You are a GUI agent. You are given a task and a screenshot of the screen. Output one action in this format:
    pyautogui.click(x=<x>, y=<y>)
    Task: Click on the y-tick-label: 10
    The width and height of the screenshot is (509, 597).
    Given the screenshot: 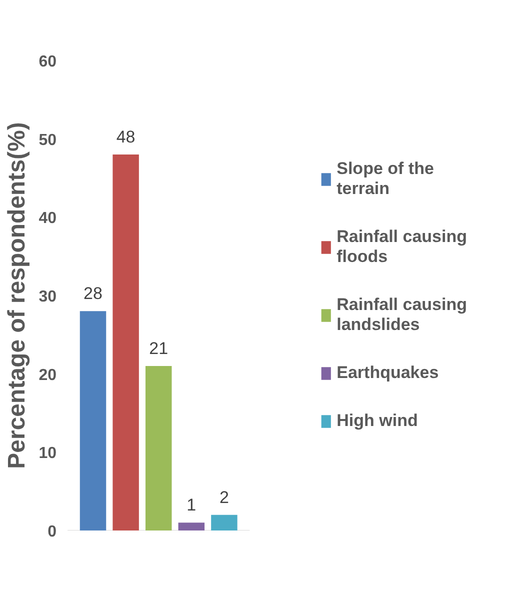 What is the action you would take?
    pyautogui.click(x=47, y=453)
    